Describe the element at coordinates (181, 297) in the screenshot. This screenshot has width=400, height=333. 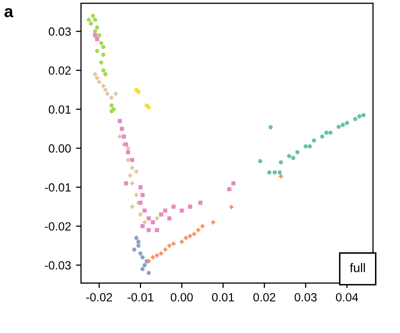
I see `x-tick-label: 0.00` at that location.